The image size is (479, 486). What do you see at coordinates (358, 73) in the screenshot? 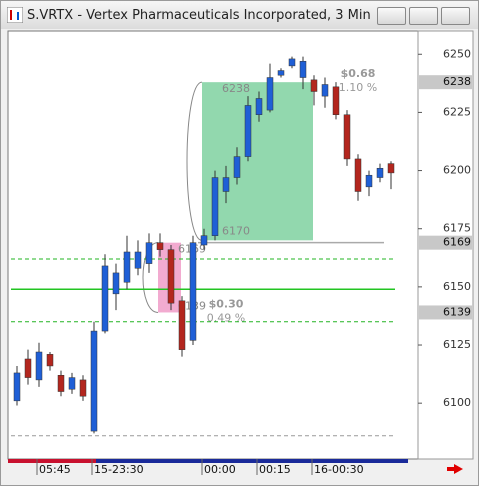
I see `measure-change: $0.68` at bounding box center [358, 73].